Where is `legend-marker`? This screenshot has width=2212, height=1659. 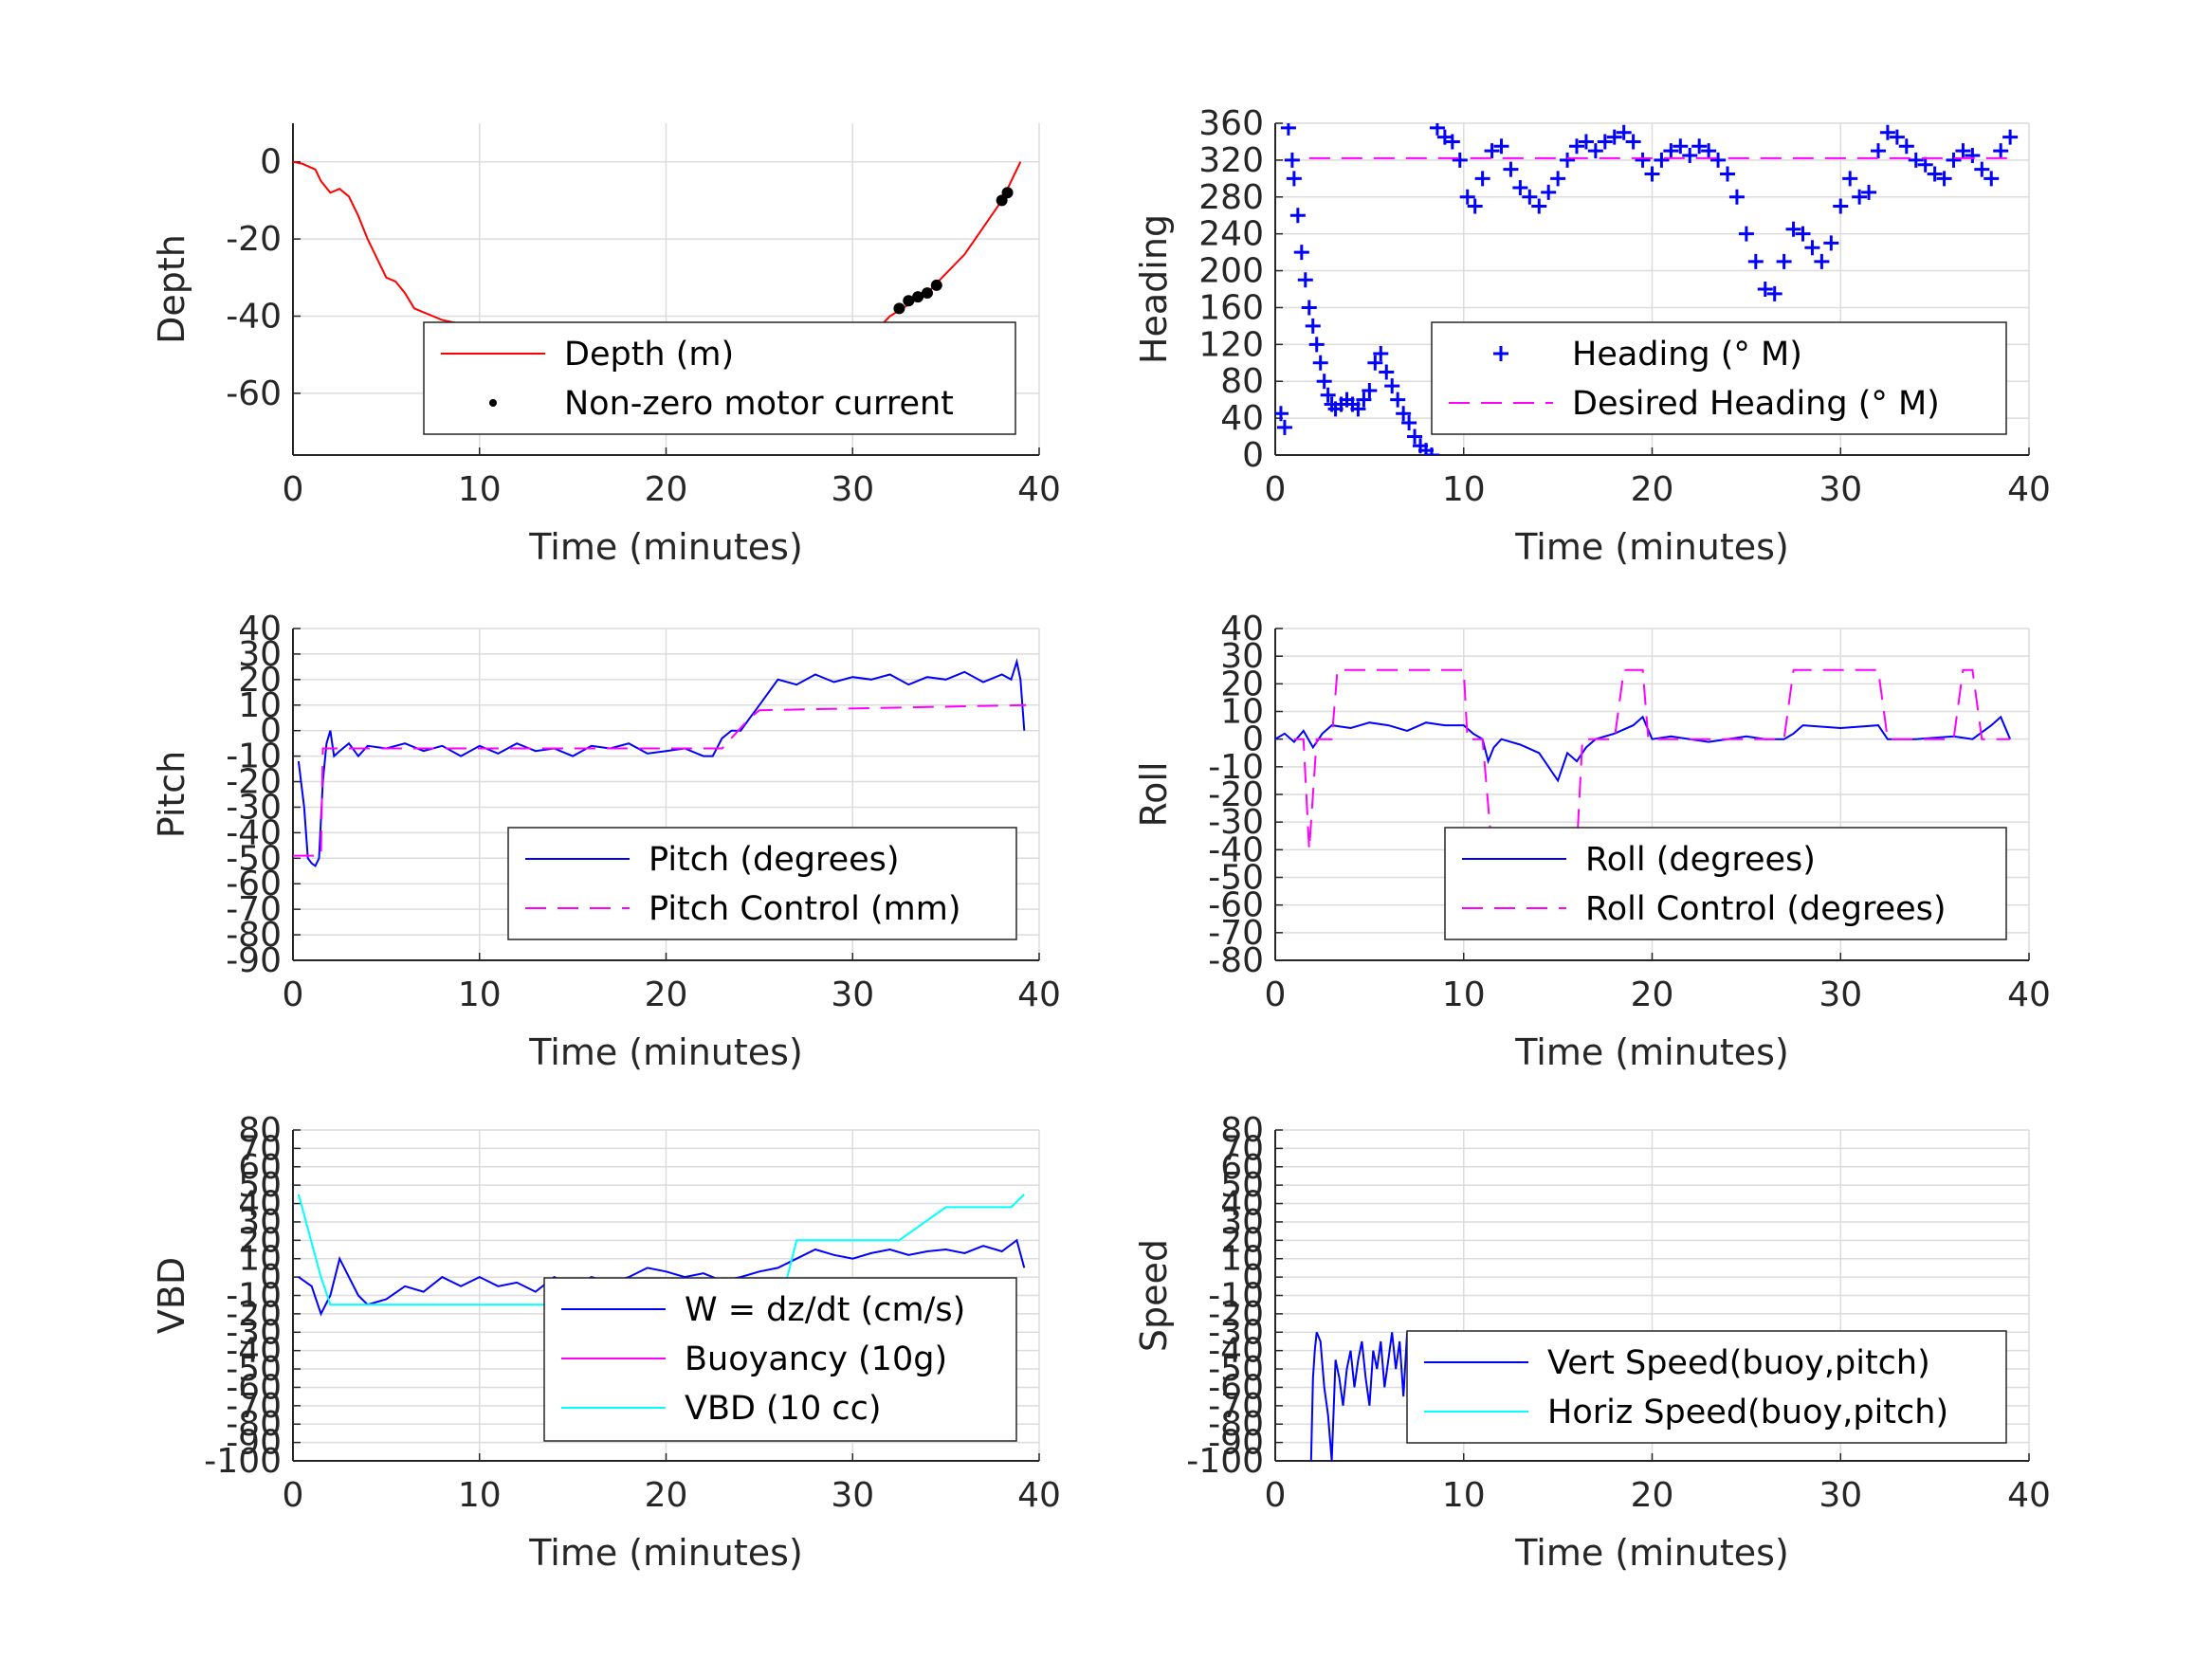 legend-marker is located at coordinates (493, 403).